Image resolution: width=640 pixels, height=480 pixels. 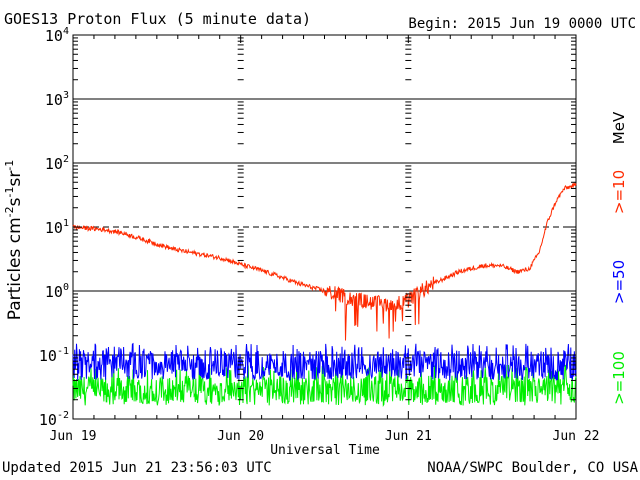 What do you see at coordinates (532, 468) in the screenshot?
I see `data-source: NOAA/SWPC Boulder, CO USA` at bounding box center [532, 468].